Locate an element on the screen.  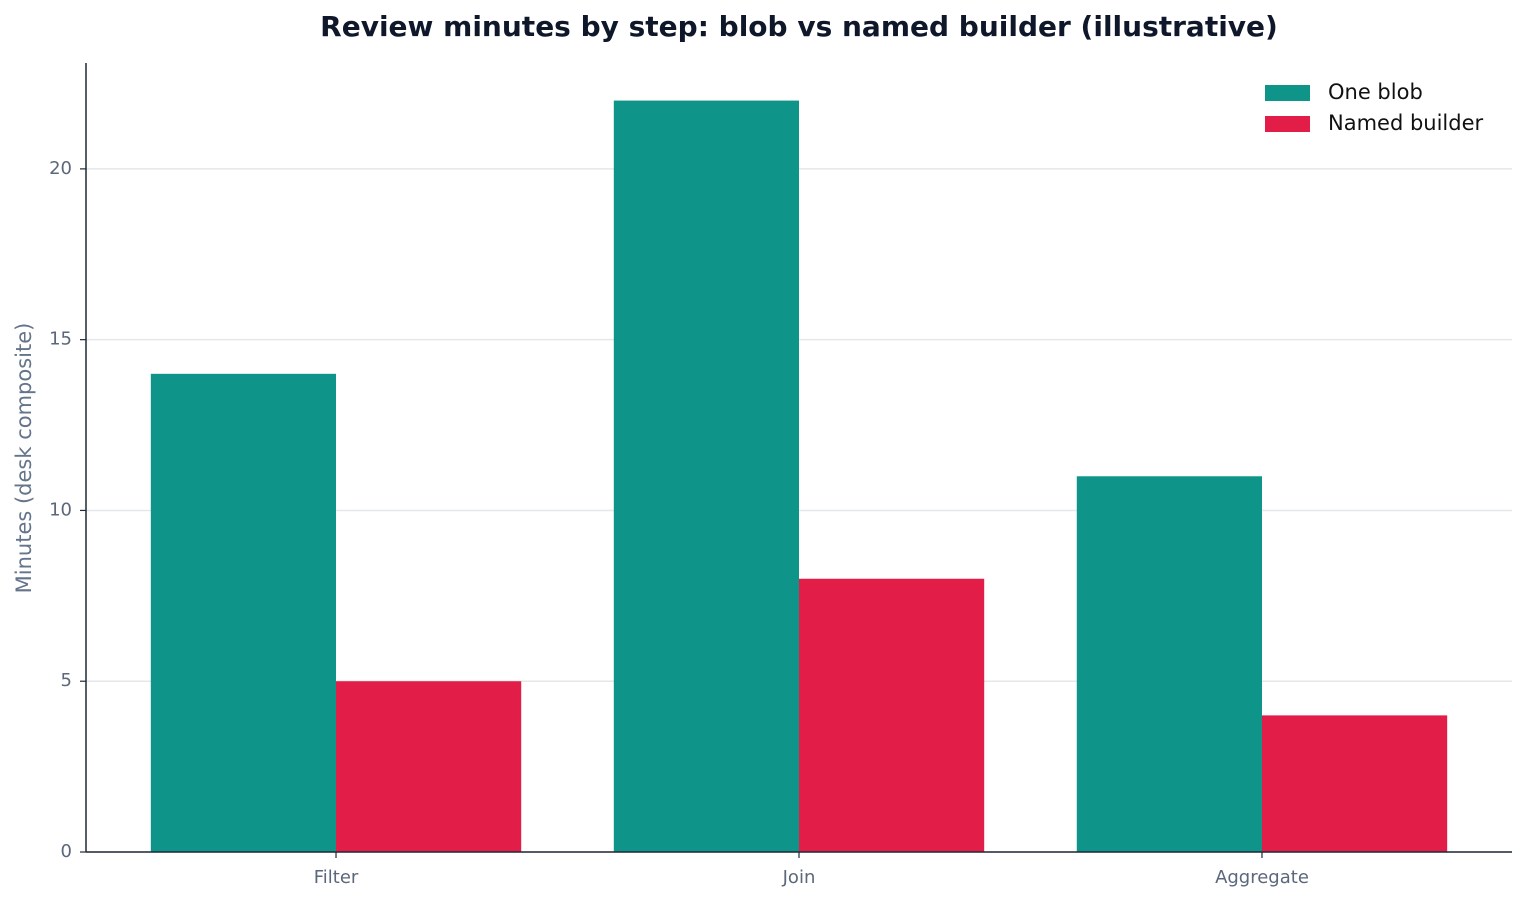
x-tick-label: Join is located at coordinates (799, 877).